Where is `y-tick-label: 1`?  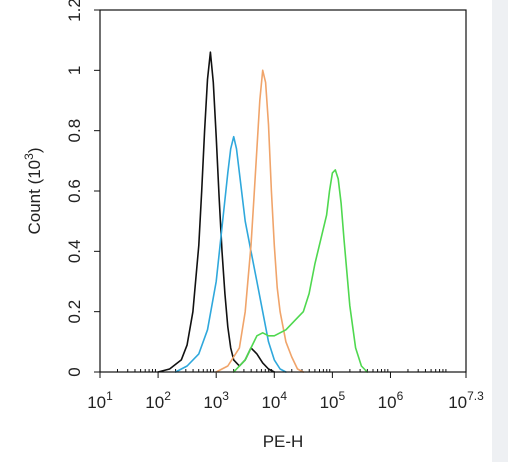 y-tick-label: 1 is located at coordinates (74, 70).